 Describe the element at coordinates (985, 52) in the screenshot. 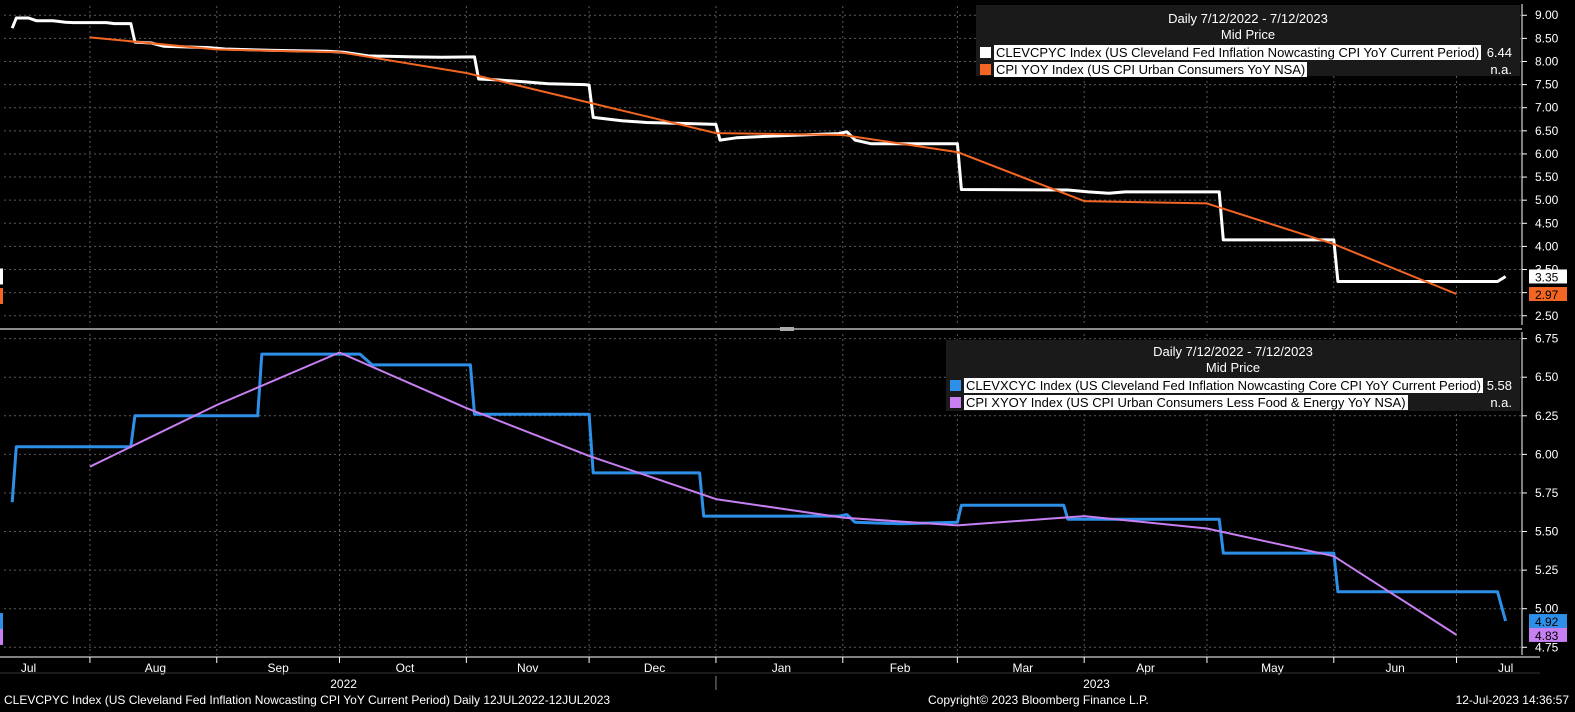

I see `legend-swatch-white` at that location.